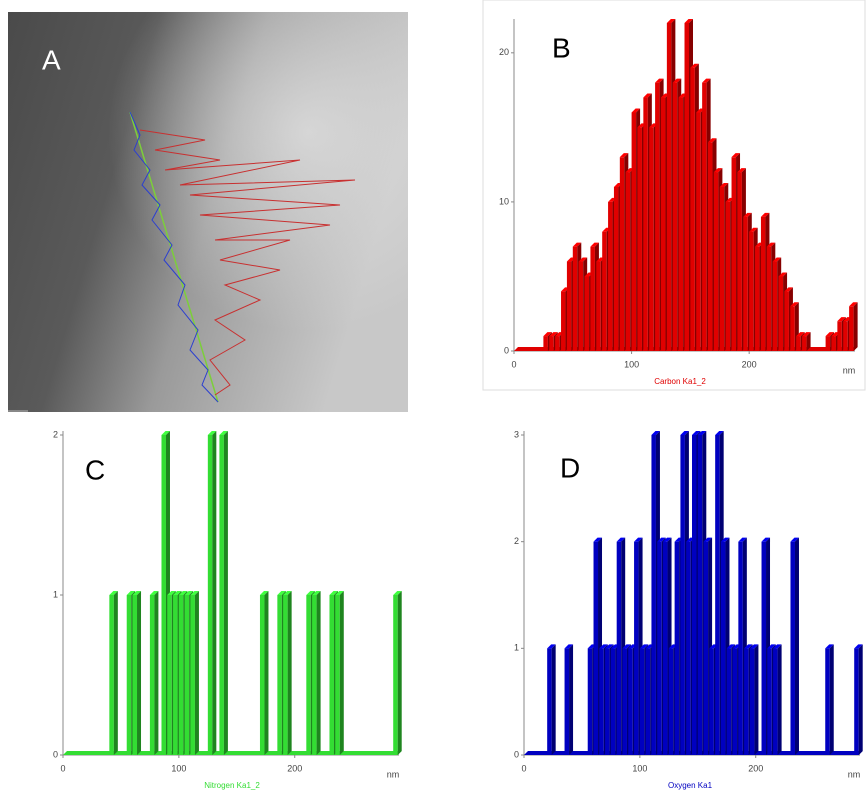  What do you see at coordinates (849, 370) in the screenshot?
I see `x-unit: nm` at bounding box center [849, 370].